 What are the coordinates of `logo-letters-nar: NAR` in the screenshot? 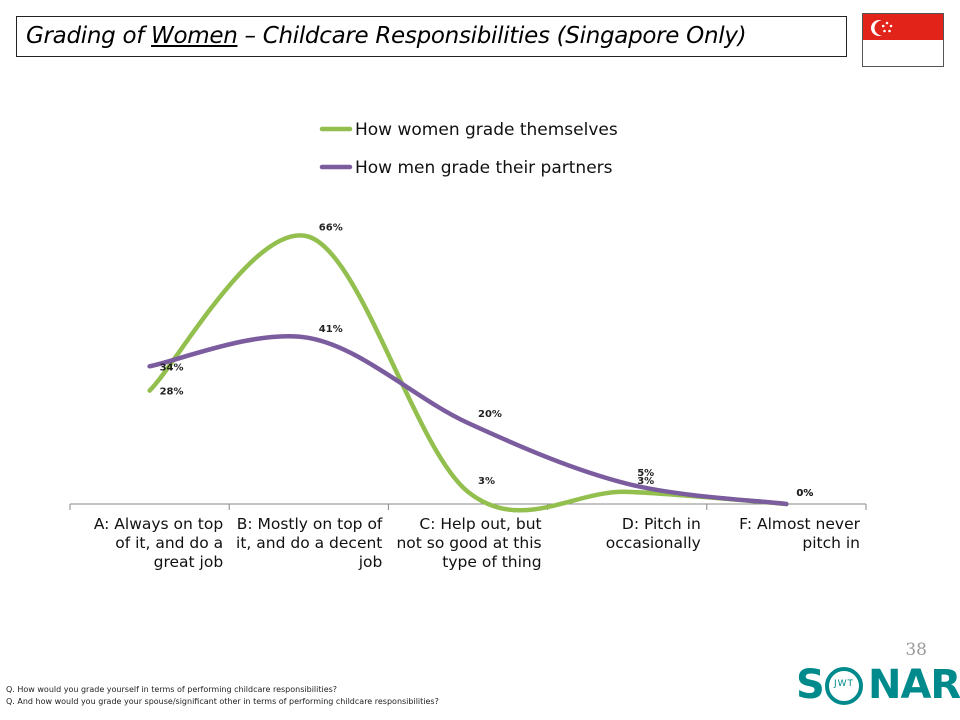 It's located at (914, 685).